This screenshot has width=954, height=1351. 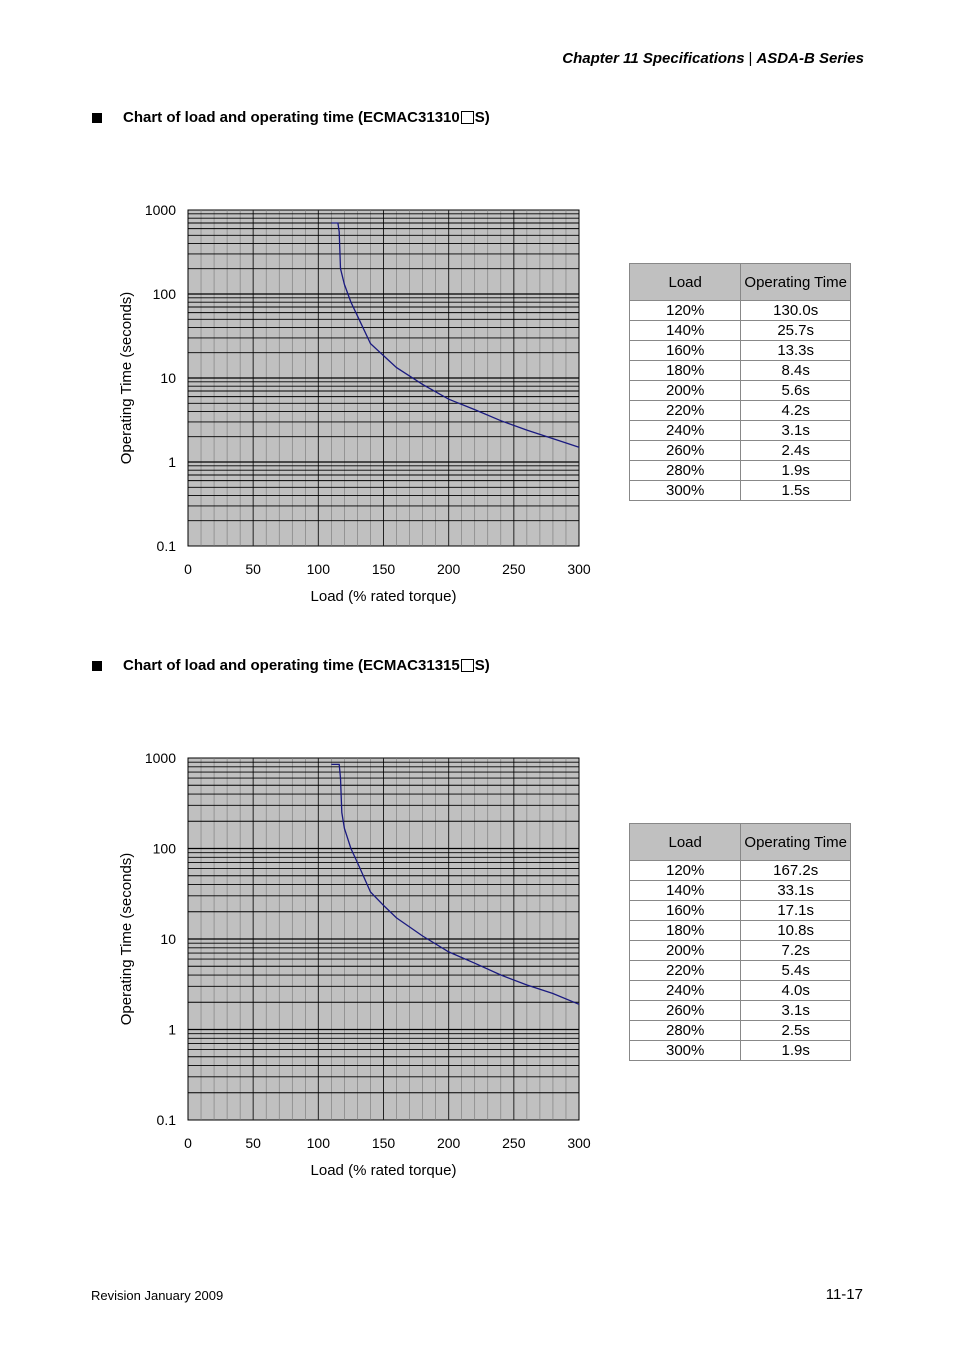 I want to click on series-title: ASDA-B Series, so click(x=810, y=58).